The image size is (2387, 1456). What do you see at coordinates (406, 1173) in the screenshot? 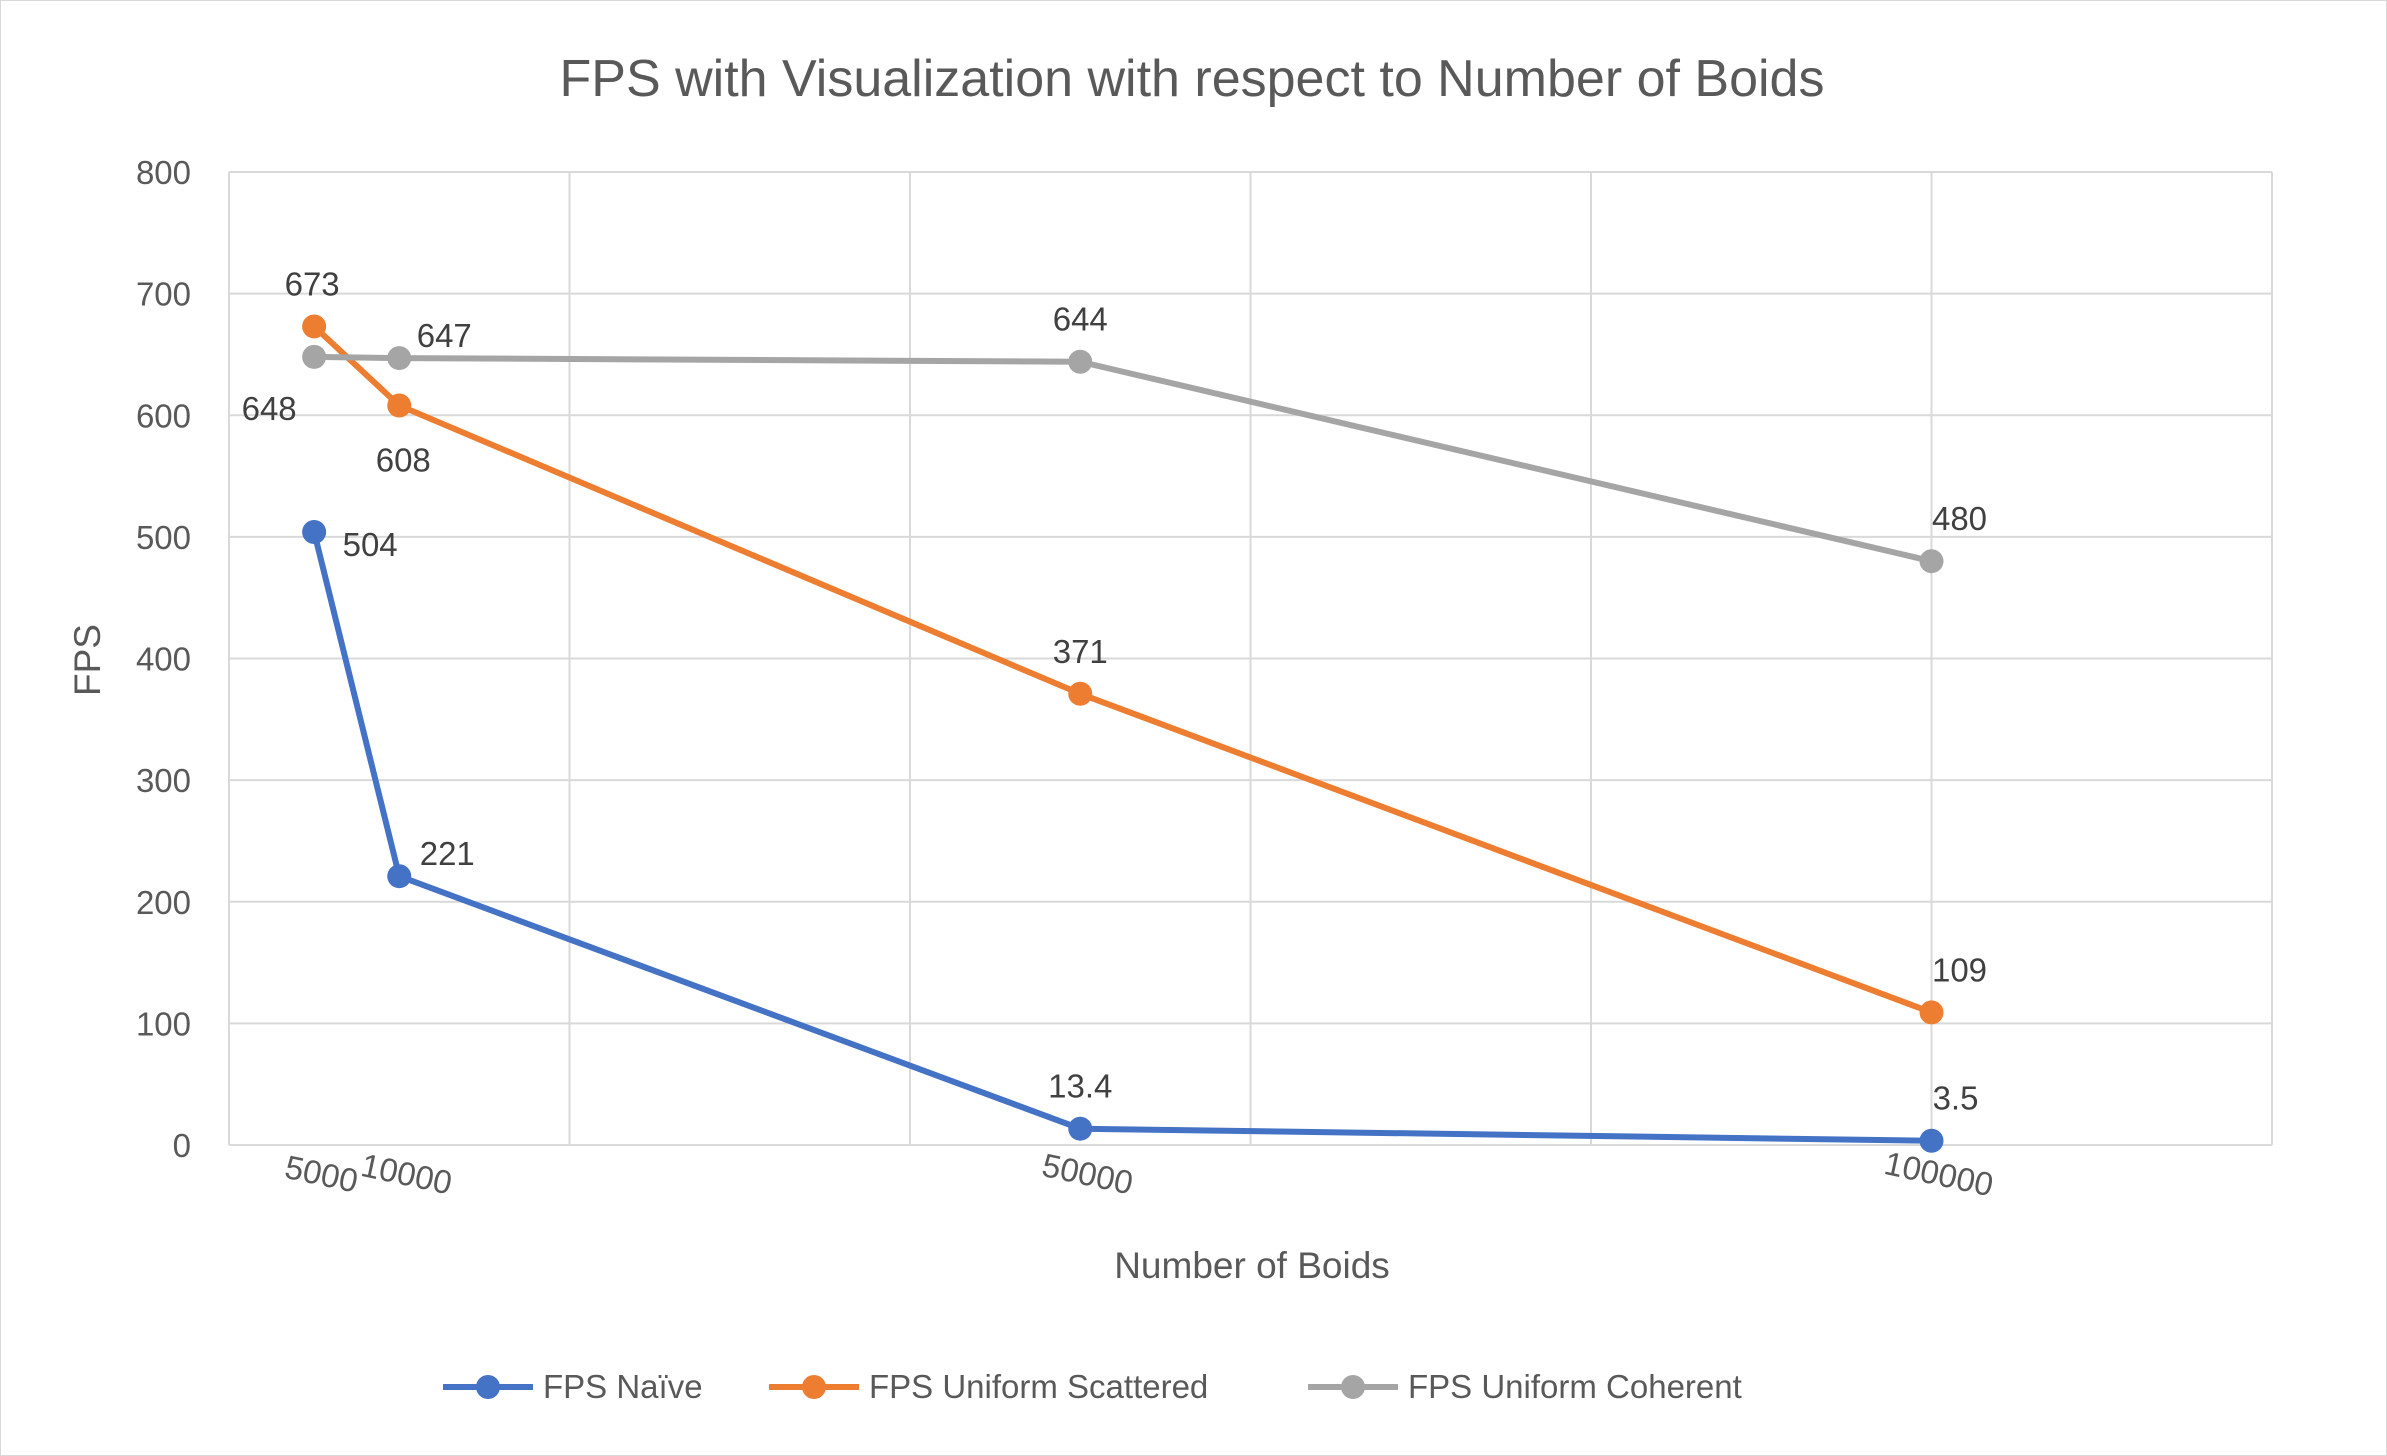
I see `x-tick-label-1: 10000` at bounding box center [406, 1173].